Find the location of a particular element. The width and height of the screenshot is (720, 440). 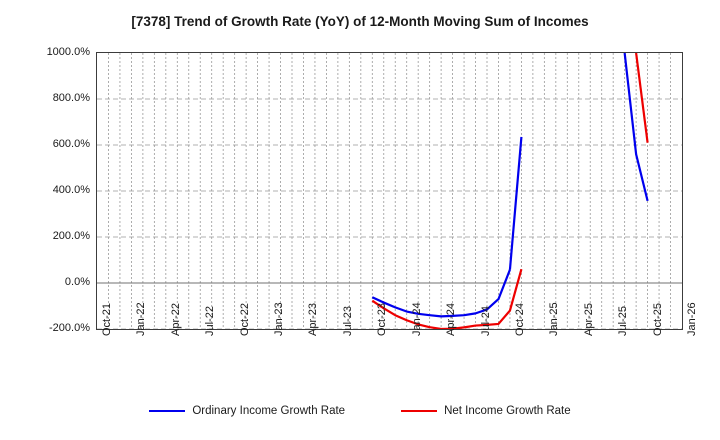

x-tick-label: Oct-25 is located at coordinates (657, 319).